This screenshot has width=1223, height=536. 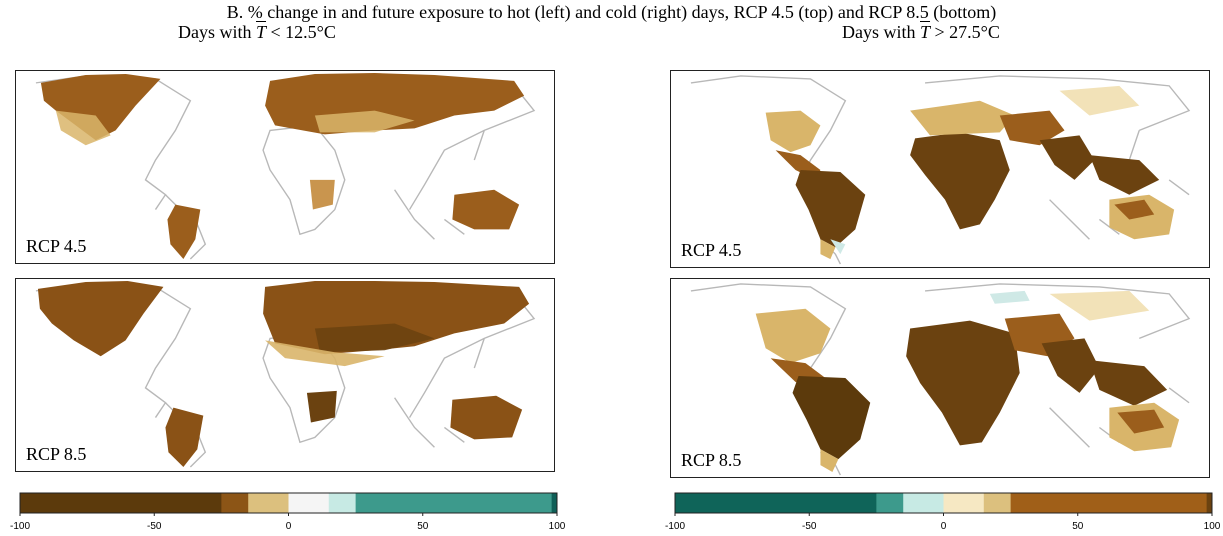 I want to click on world-map-cold-rcp45, so click(x=285, y=166).